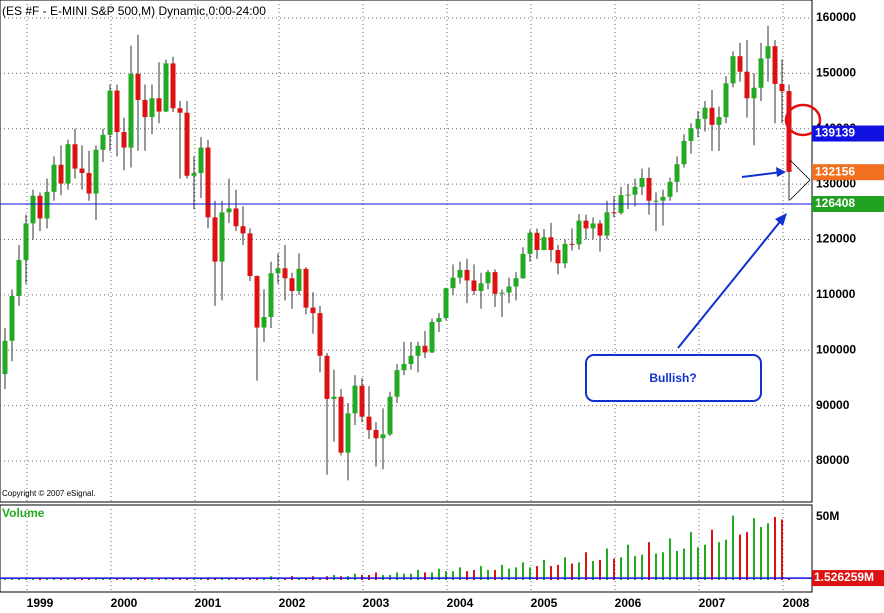 The width and height of the screenshot is (884, 613). Describe the element at coordinates (781, 219) in the screenshot. I see `arrow-head` at that location.